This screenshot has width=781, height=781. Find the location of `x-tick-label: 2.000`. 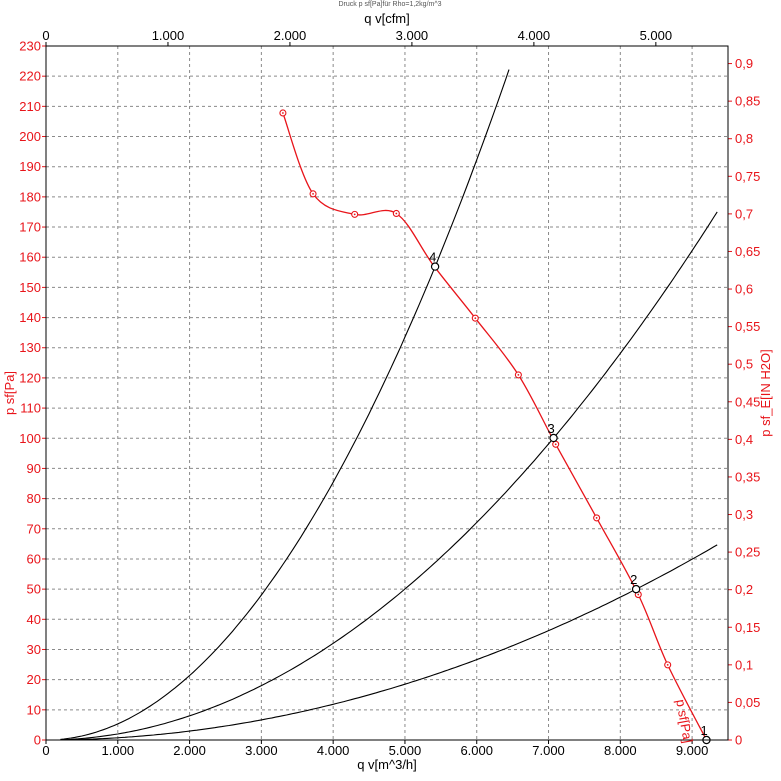

x-tick-label: 2.000 is located at coordinates (189, 750).